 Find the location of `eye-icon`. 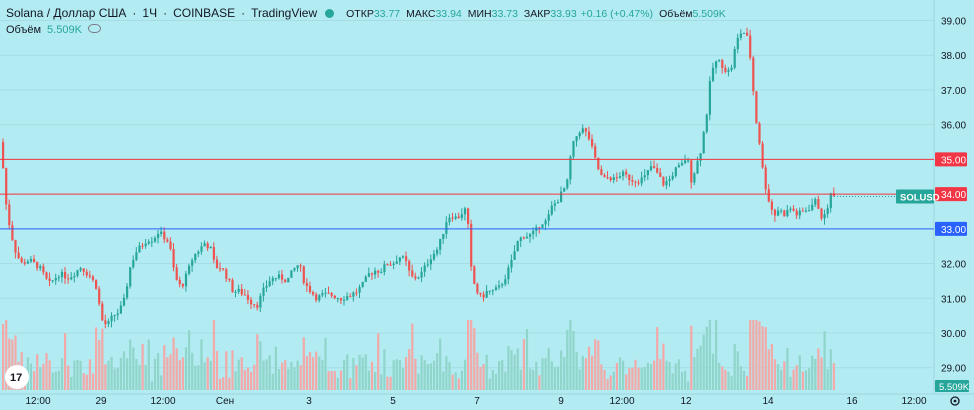

eye-icon is located at coordinates (94, 28).